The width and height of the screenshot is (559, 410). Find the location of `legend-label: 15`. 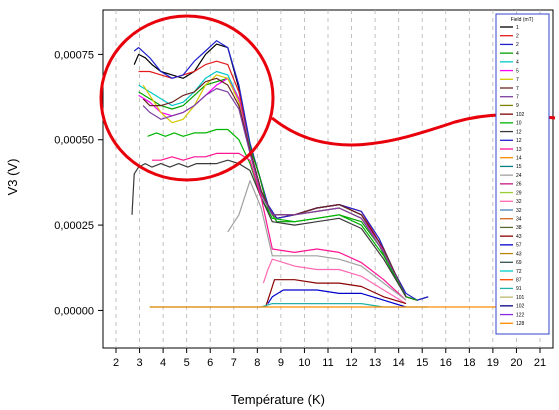

legend-label: 15 is located at coordinates (519, 167).